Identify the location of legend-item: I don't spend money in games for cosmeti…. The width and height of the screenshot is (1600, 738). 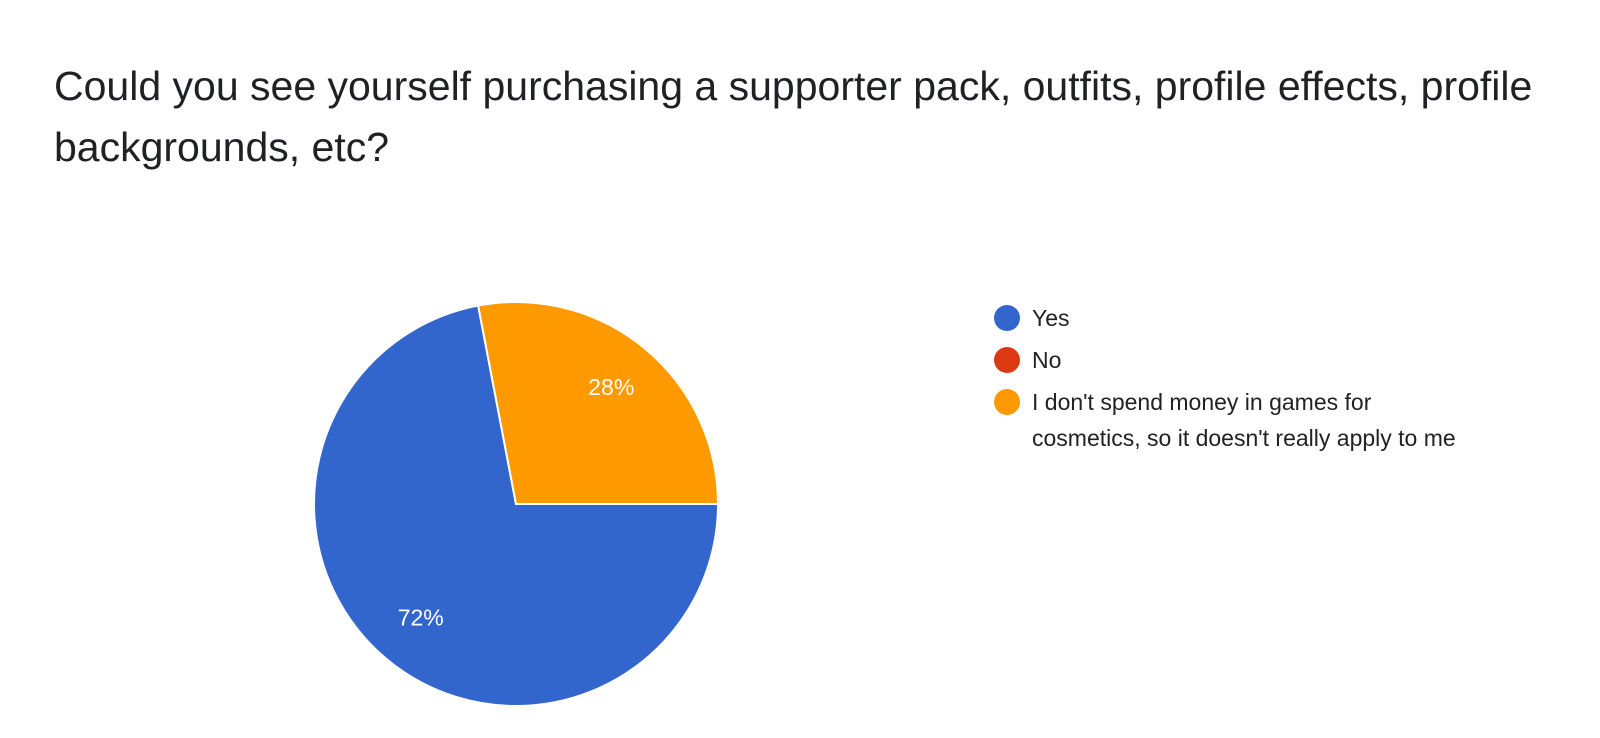
(1227, 420).